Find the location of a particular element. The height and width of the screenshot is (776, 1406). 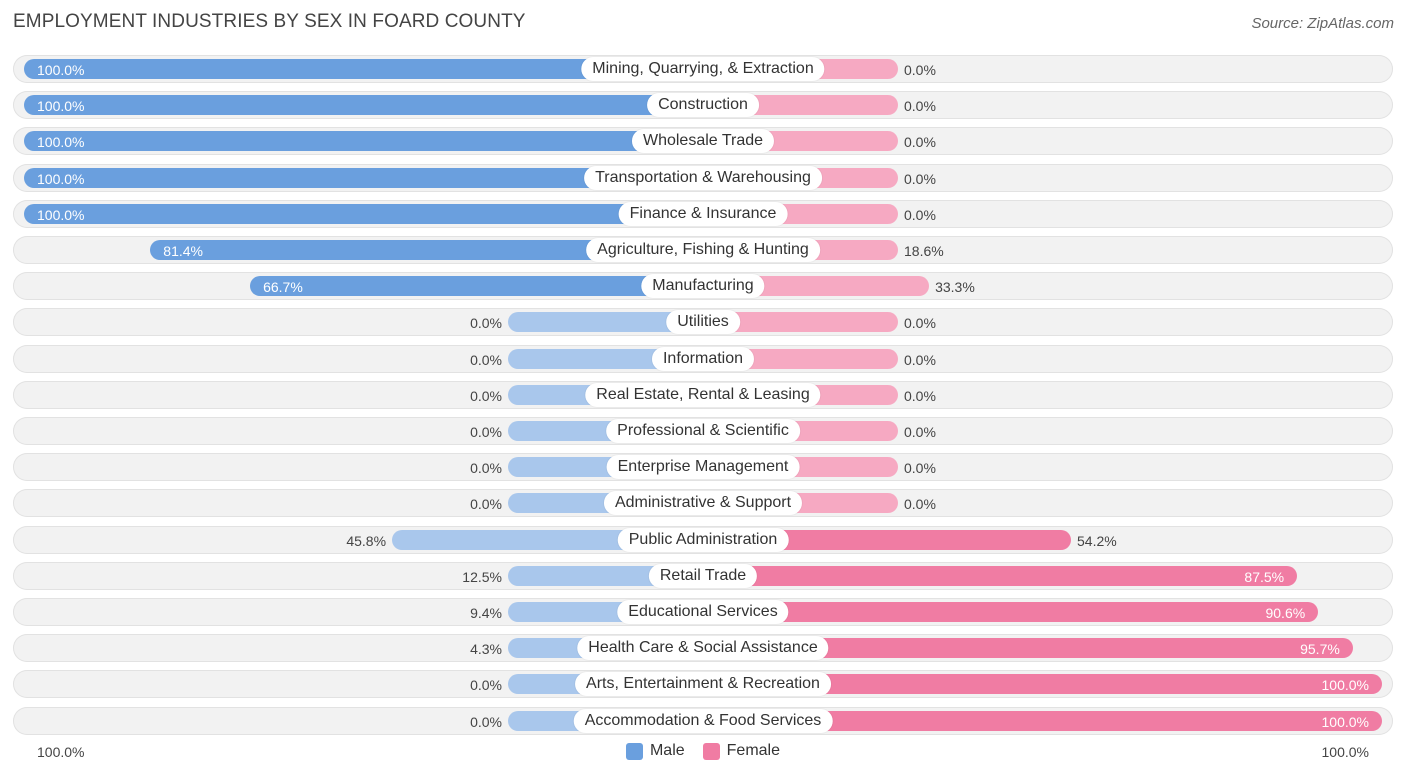

axis-left-label: 100.0% is located at coordinates (61, 752).